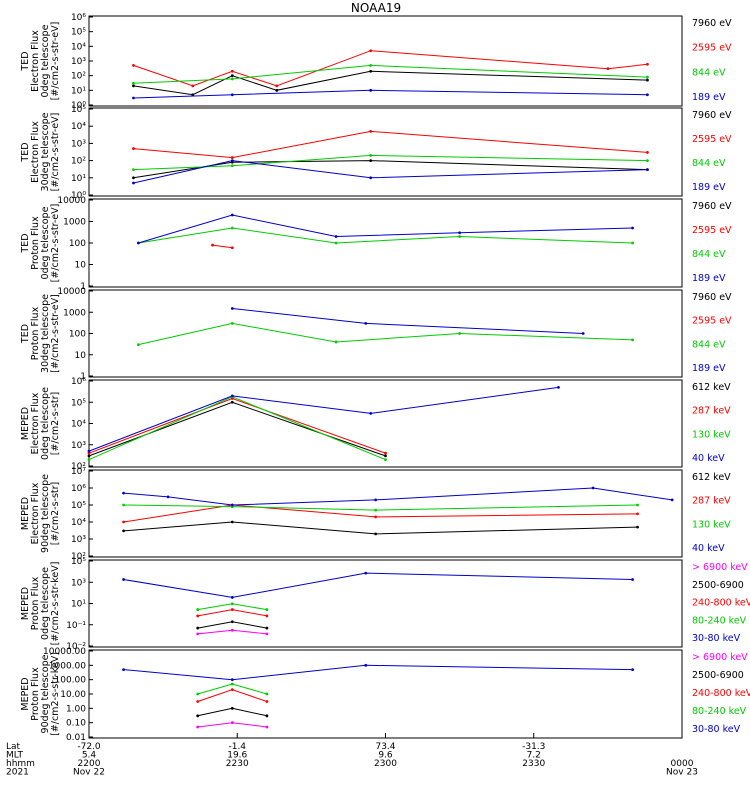  I want to click on y-tick-label: 10.00, so click(73, 695).